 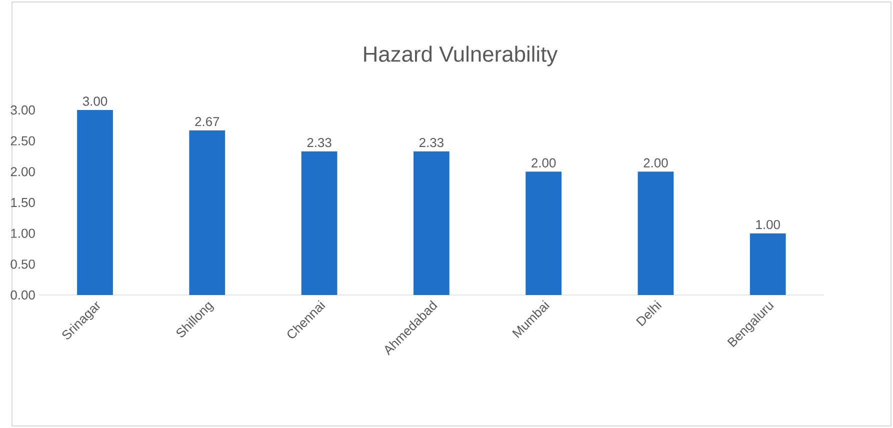 What do you see at coordinates (22, 110) in the screenshot?
I see `y-tick-label: 3.00` at bounding box center [22, 110].